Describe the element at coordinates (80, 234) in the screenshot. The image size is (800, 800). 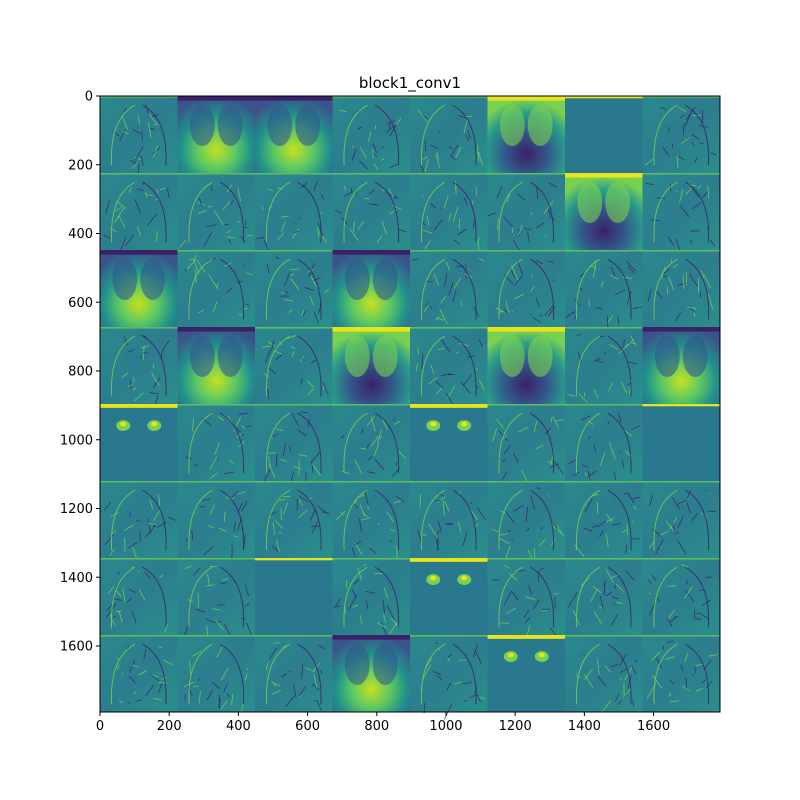
I see `y-tick-label: 400` at that location.